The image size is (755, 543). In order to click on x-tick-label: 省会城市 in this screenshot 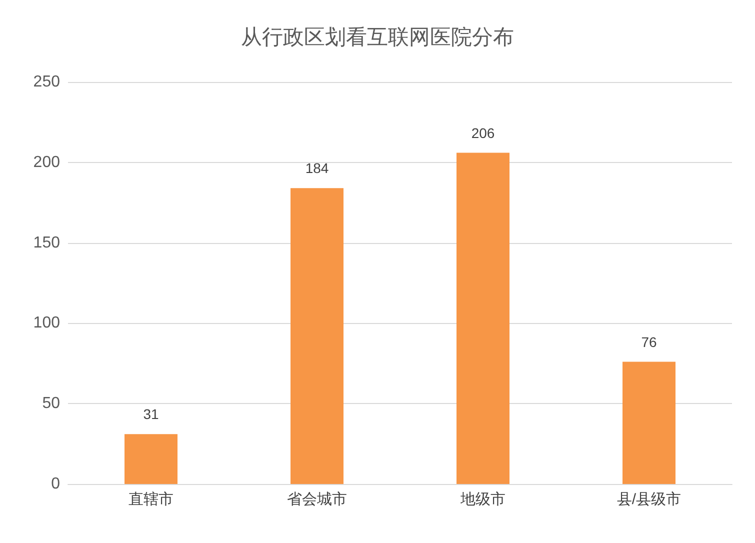, I will do `click(317, 499)`.